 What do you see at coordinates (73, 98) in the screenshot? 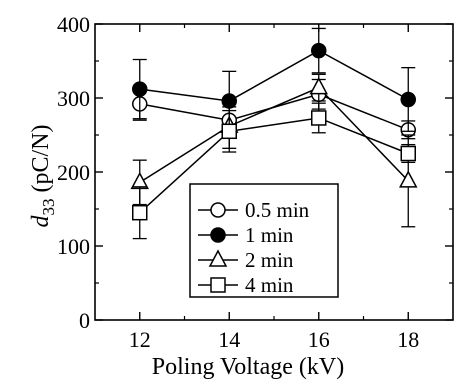
I see `y-tick-label: 300` at bounding box center [73, 98].